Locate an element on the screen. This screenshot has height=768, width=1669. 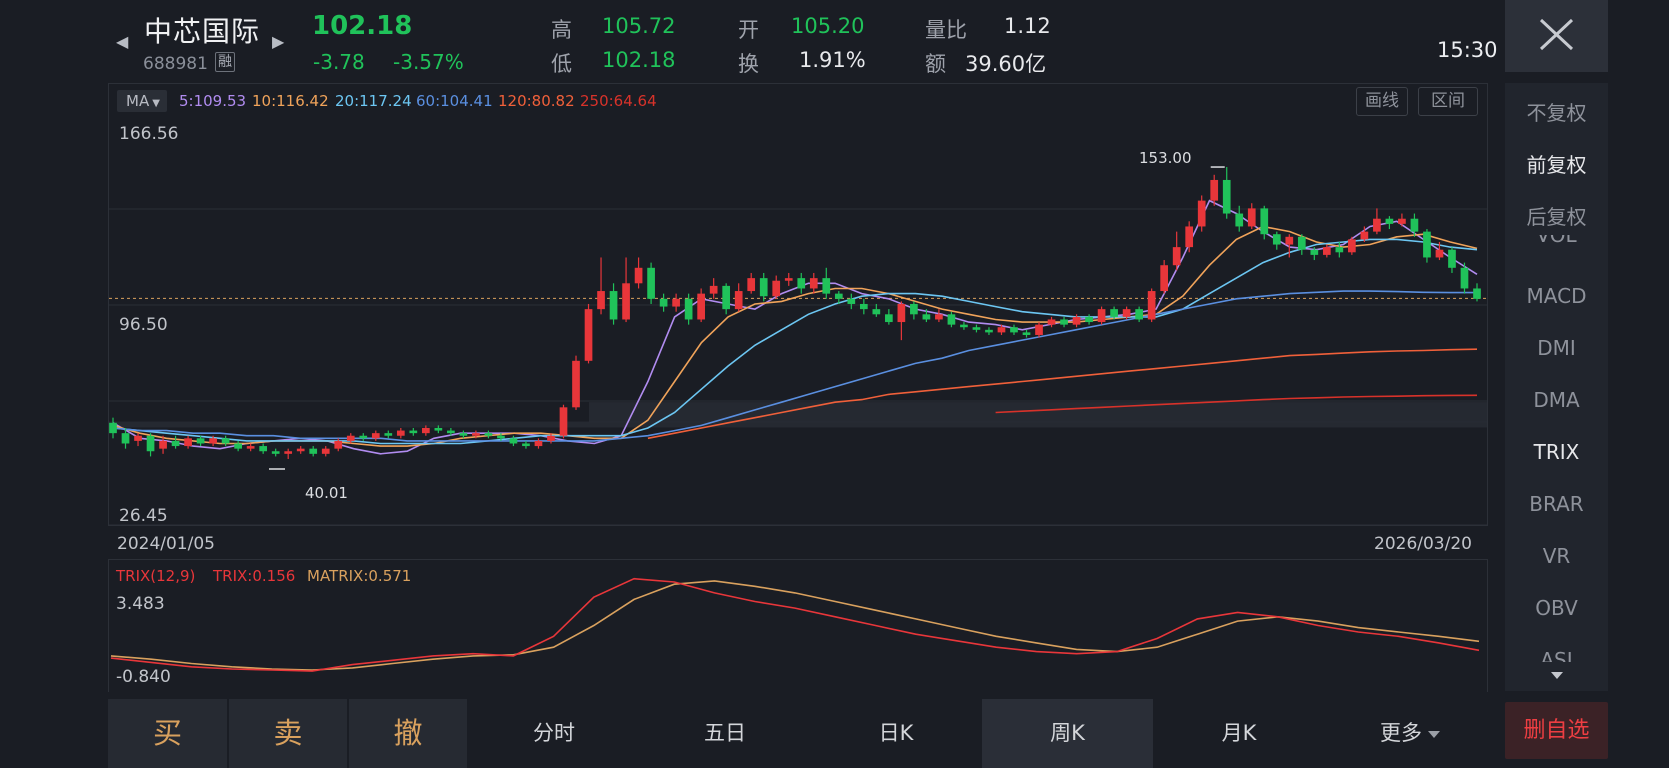
trix-svg is located at coordinates (795, 624).